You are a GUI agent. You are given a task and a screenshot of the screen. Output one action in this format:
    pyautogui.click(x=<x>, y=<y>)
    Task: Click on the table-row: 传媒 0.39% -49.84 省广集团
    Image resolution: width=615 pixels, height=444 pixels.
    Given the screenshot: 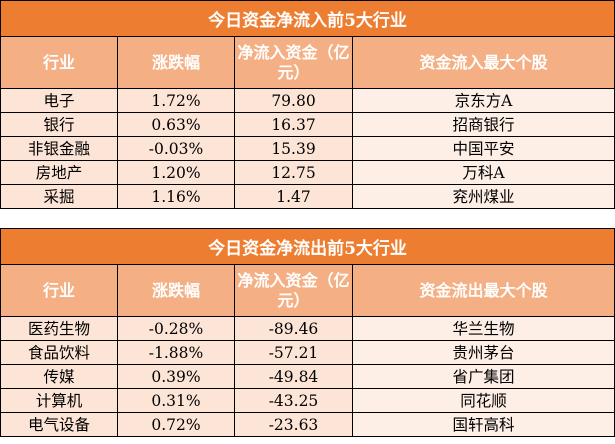 What is the action you would take?
    pyautogui.click(x=307, y=376)
    